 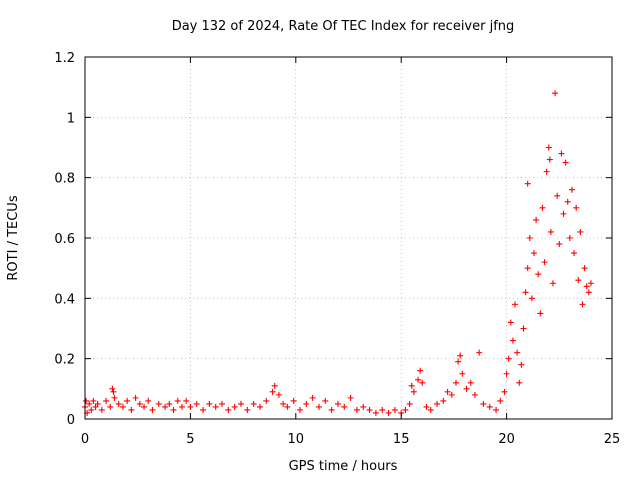 I want to click on x-tick-label: 10, so click(x=296, y=439).